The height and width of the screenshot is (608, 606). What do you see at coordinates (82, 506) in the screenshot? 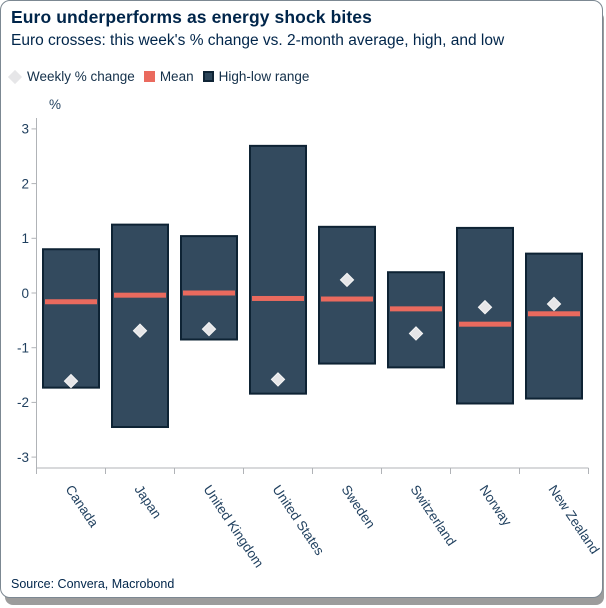
I see `x-axis-label: Canada` at bounding box center [82, 506].